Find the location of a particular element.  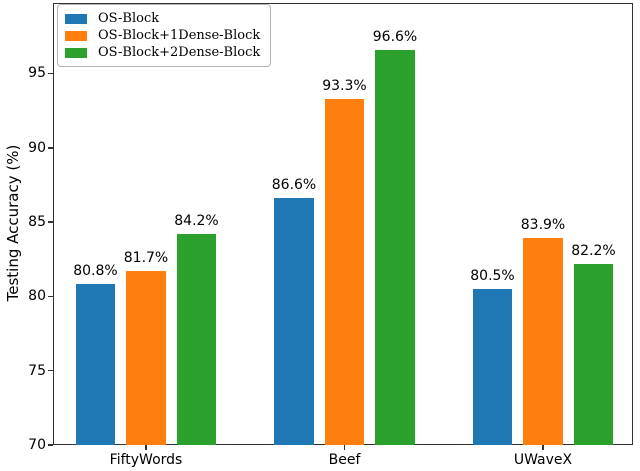

bar-value-label: 84.2% is located at coordinates (196, 220).